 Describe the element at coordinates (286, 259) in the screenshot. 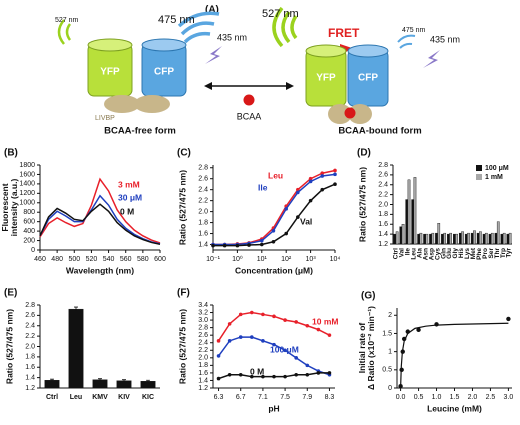

I see `x-tick-label: 10²` at that location.